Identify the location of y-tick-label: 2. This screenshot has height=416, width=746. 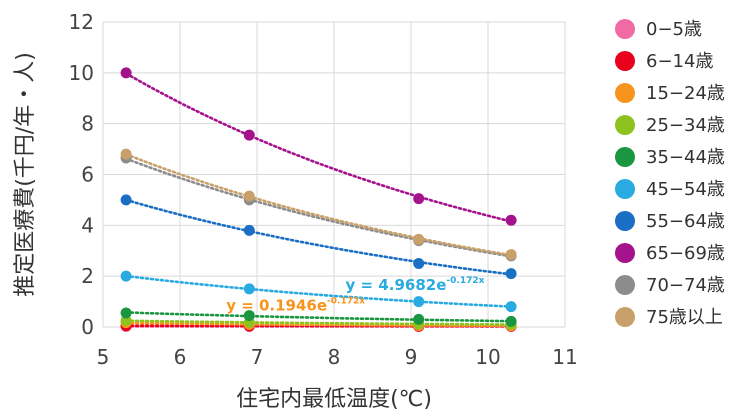
(87, 276).